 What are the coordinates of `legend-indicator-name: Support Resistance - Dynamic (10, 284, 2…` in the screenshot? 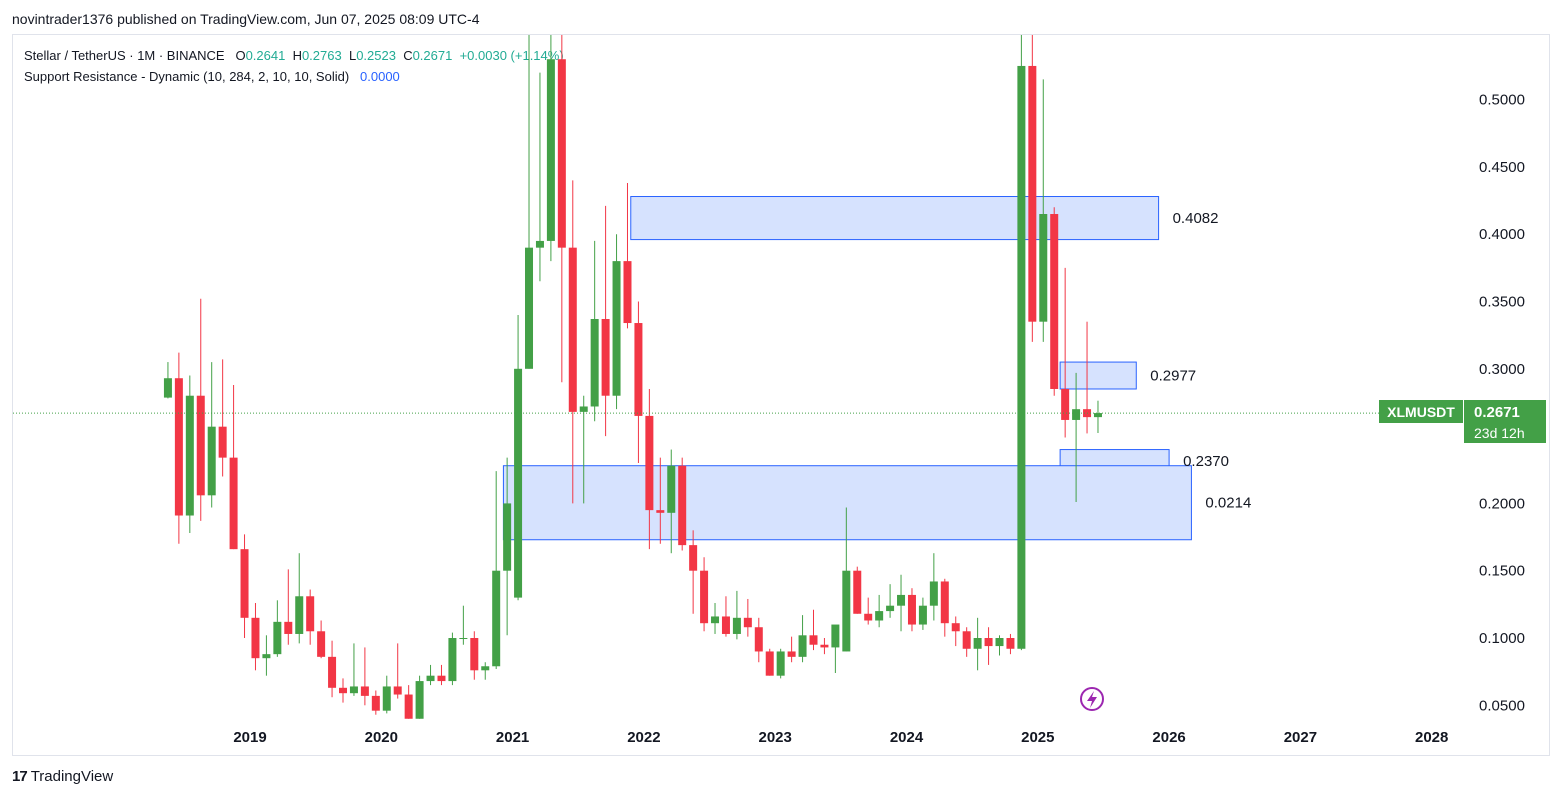 It's located at (187, 76).